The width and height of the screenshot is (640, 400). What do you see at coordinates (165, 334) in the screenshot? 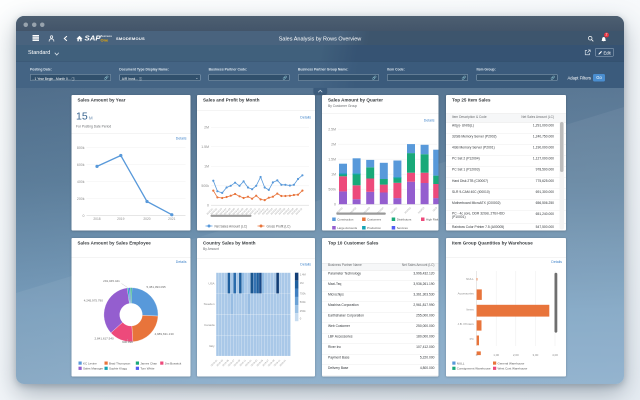
I see `svg-text: 4,989,631.130` at bounding box center [165, 334].